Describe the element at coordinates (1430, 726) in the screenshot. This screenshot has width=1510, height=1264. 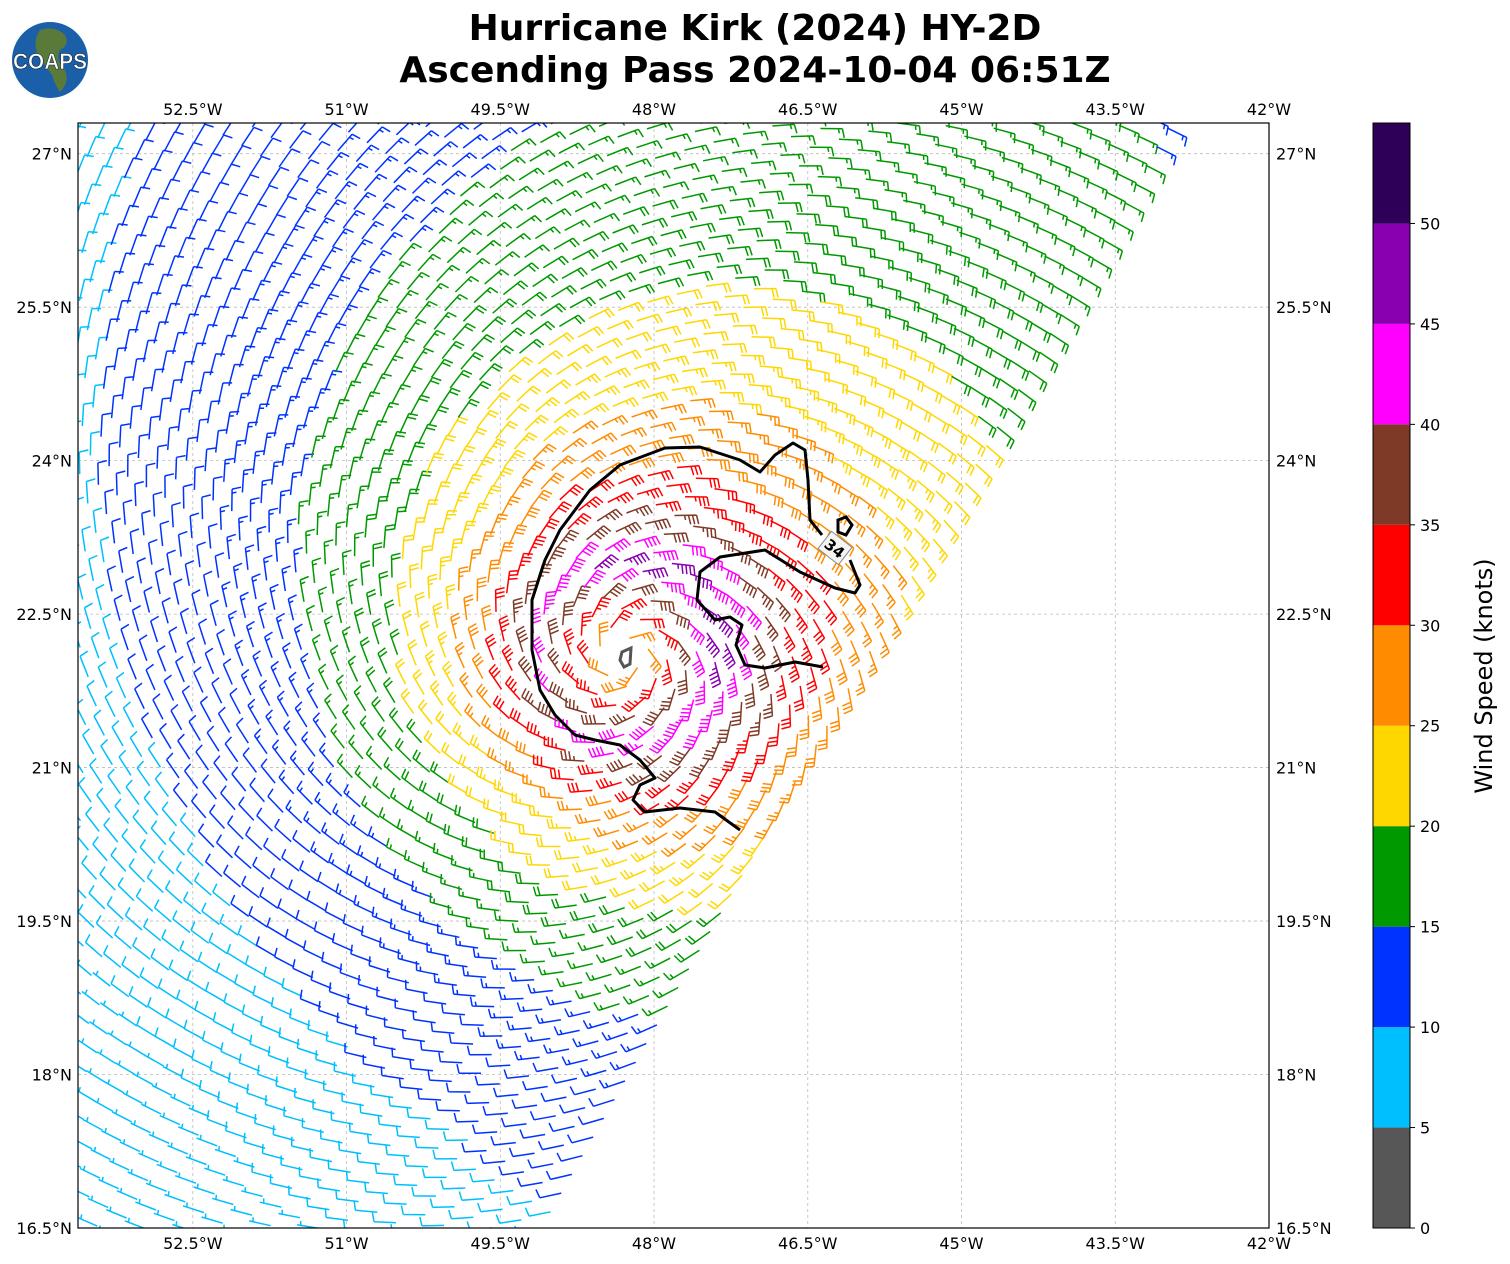
I see `colorbar-tick-label: 25` at that location.